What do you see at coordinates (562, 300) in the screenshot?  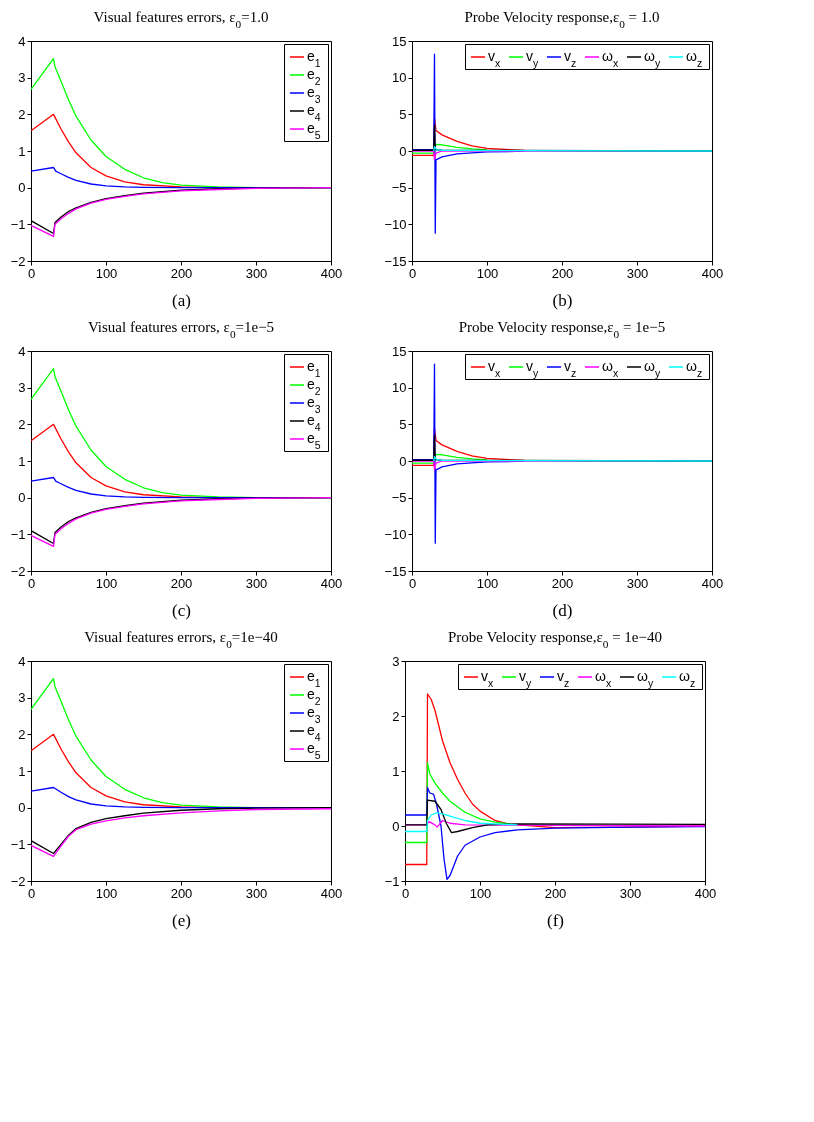 I see `text: (b)` at bounding box center [562, 300].